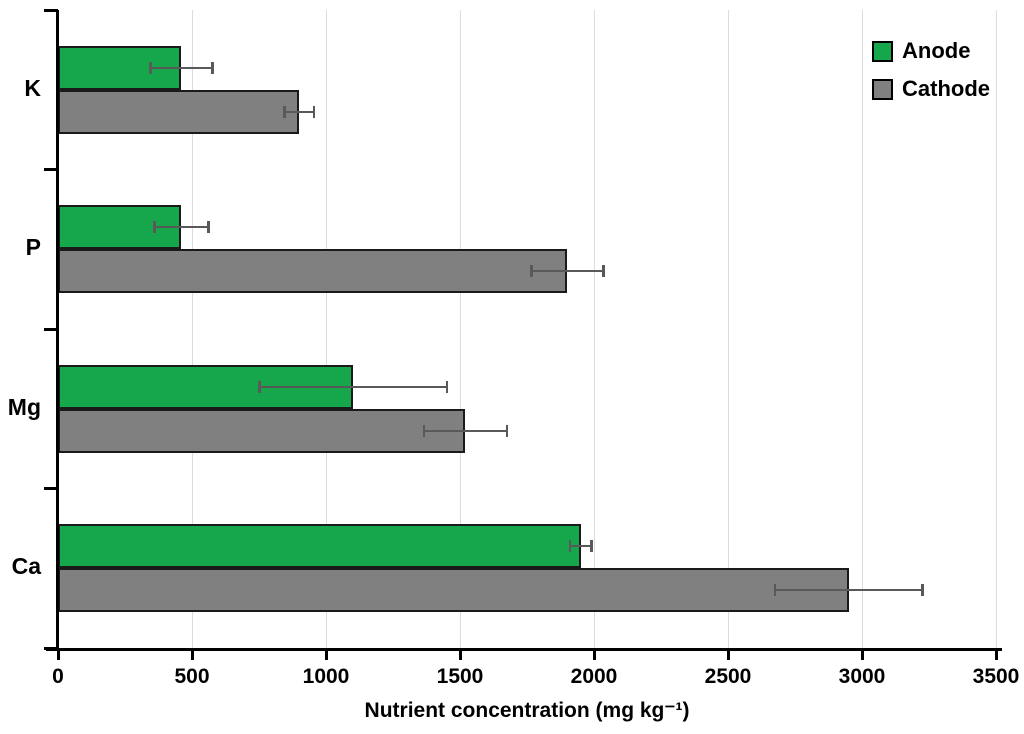 The height and width of the screenshot is (734, 1024). Describe the element at coordinates (465, 430) in the screenshot. I see `error-bar-cathode-mg` at that location.